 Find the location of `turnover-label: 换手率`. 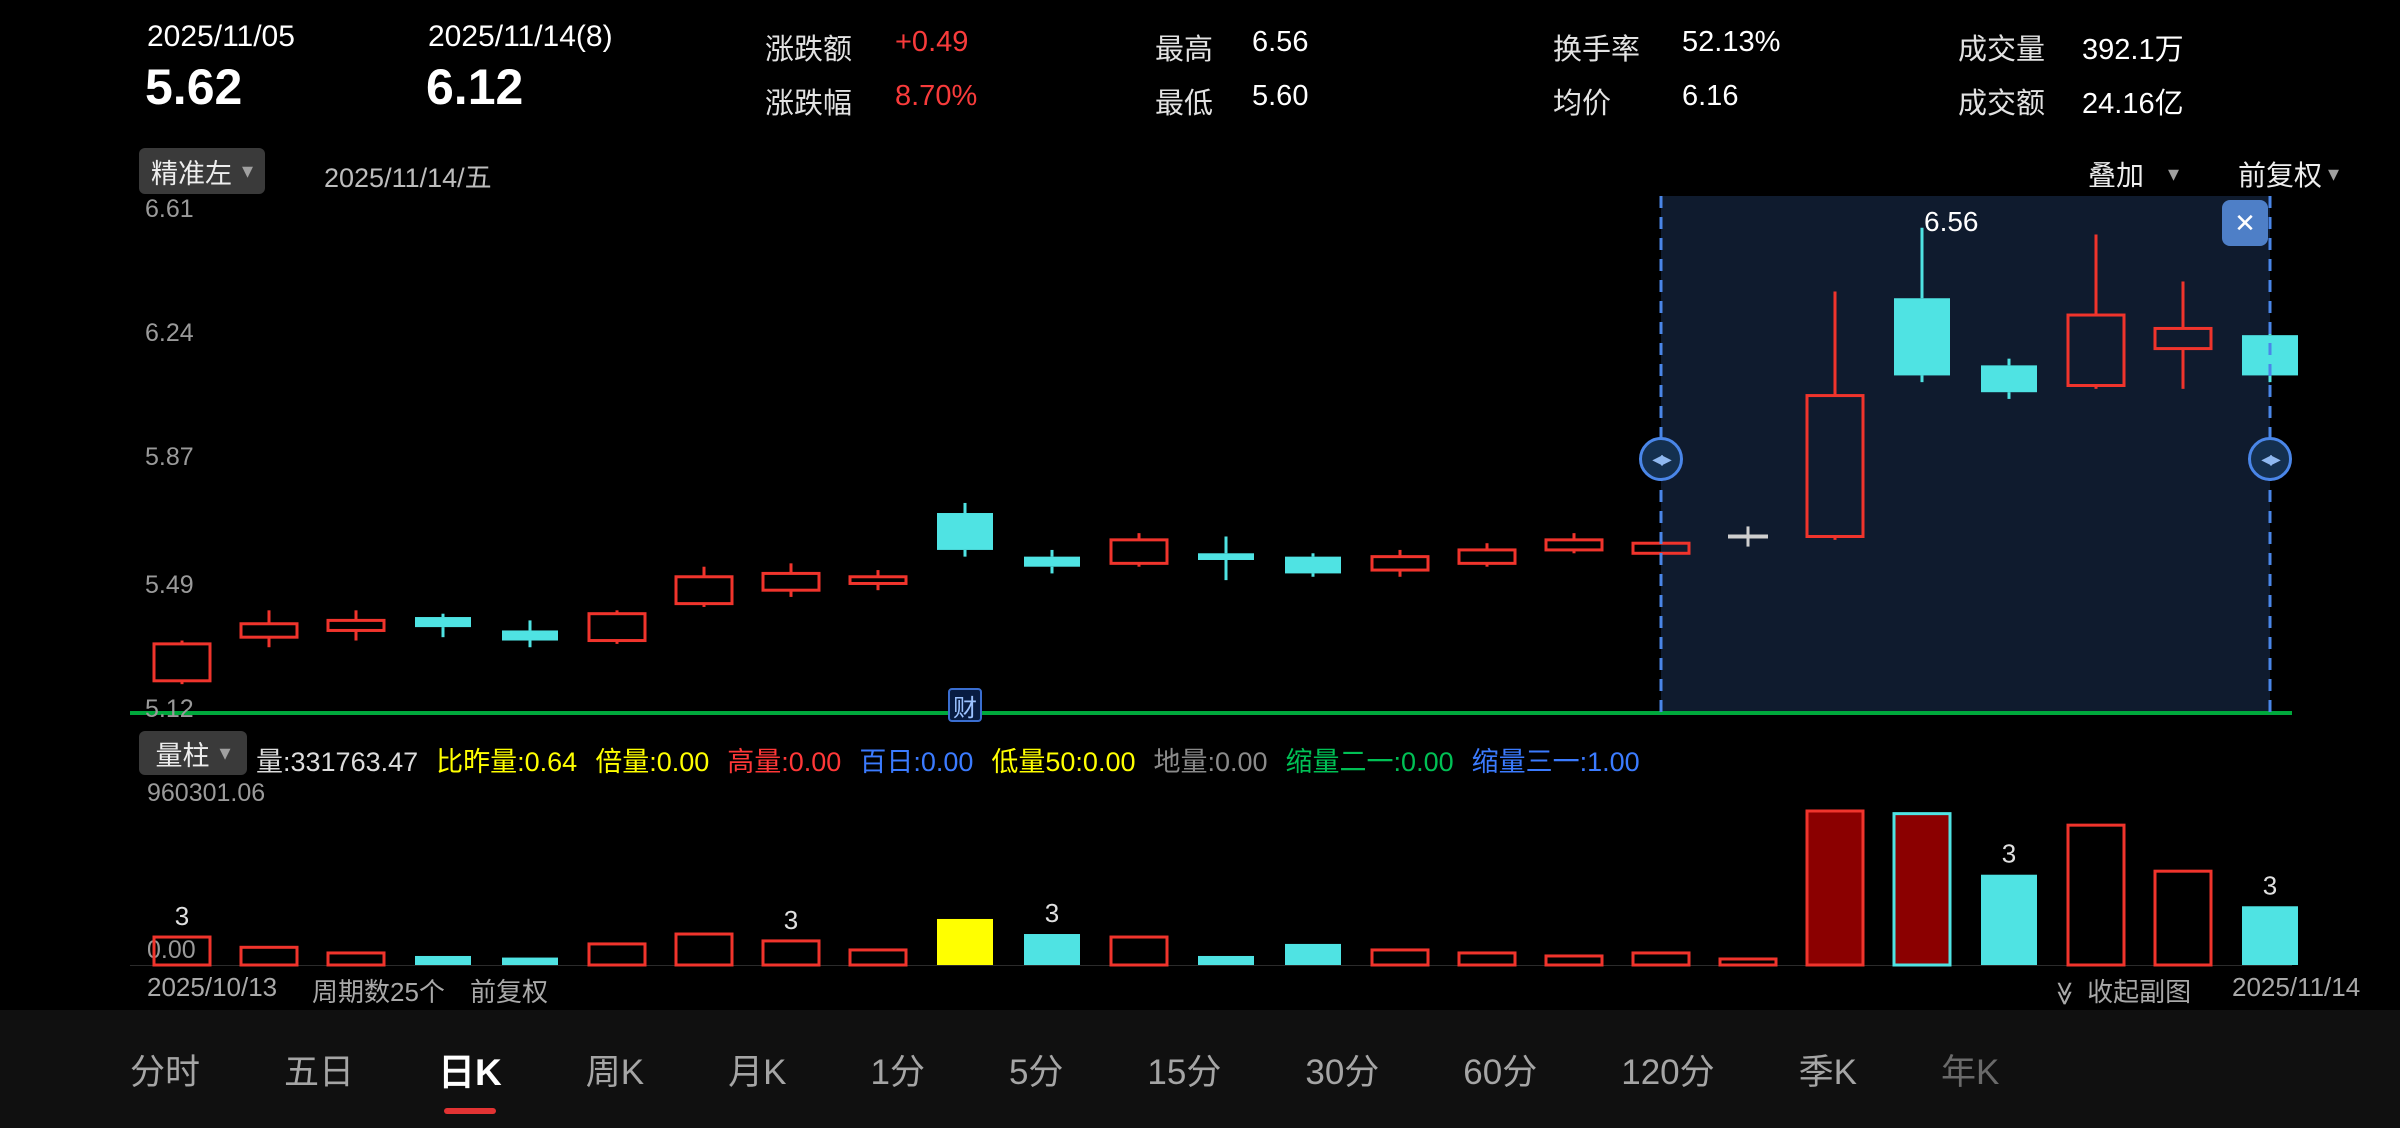

turnover-label: 换手率 is located at coordinates (1597, 50).